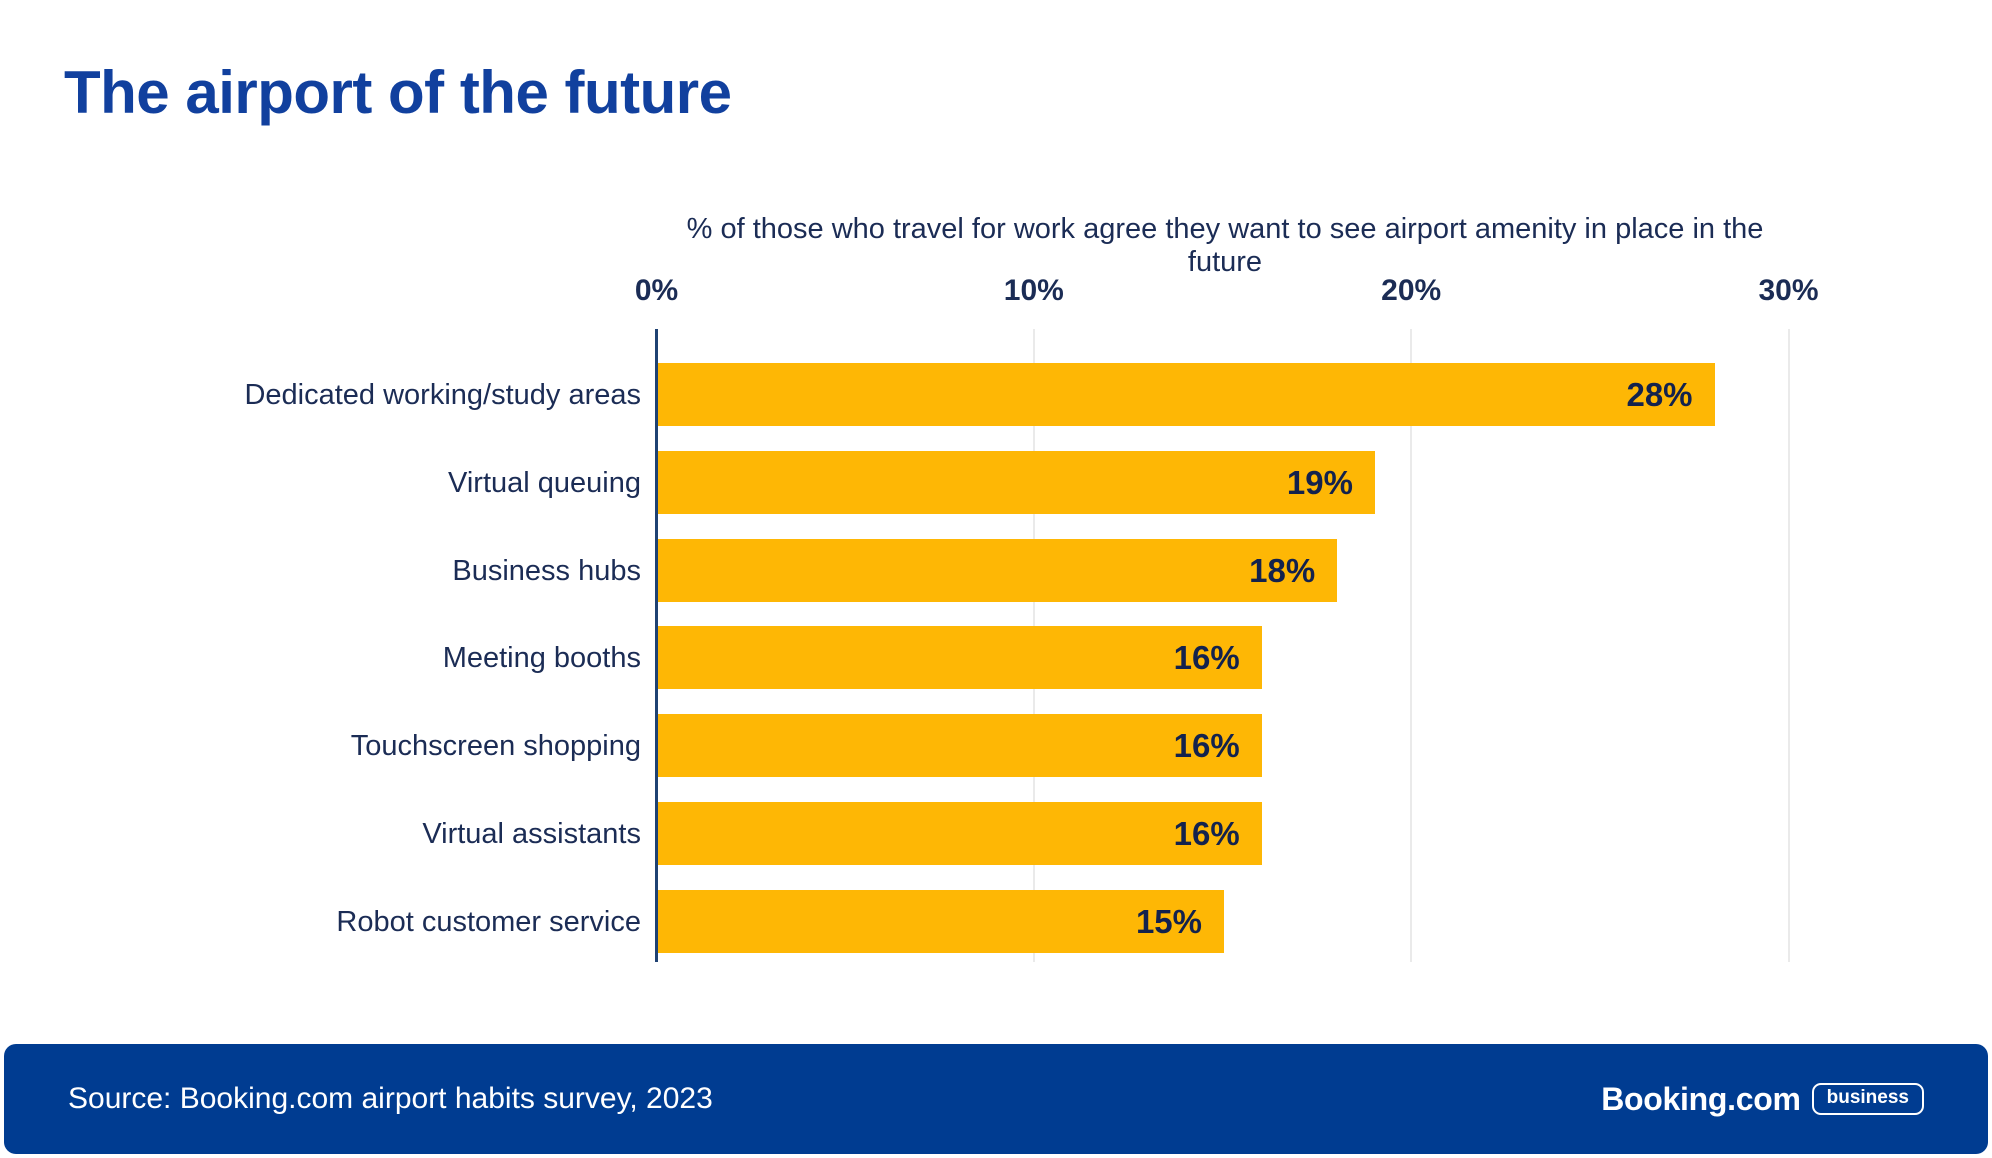 The image size is (1992, 1158). Describe the element at coordinates (656, 290) in the screenshot. I see `x-axis-tick-label: 0%` at that location.